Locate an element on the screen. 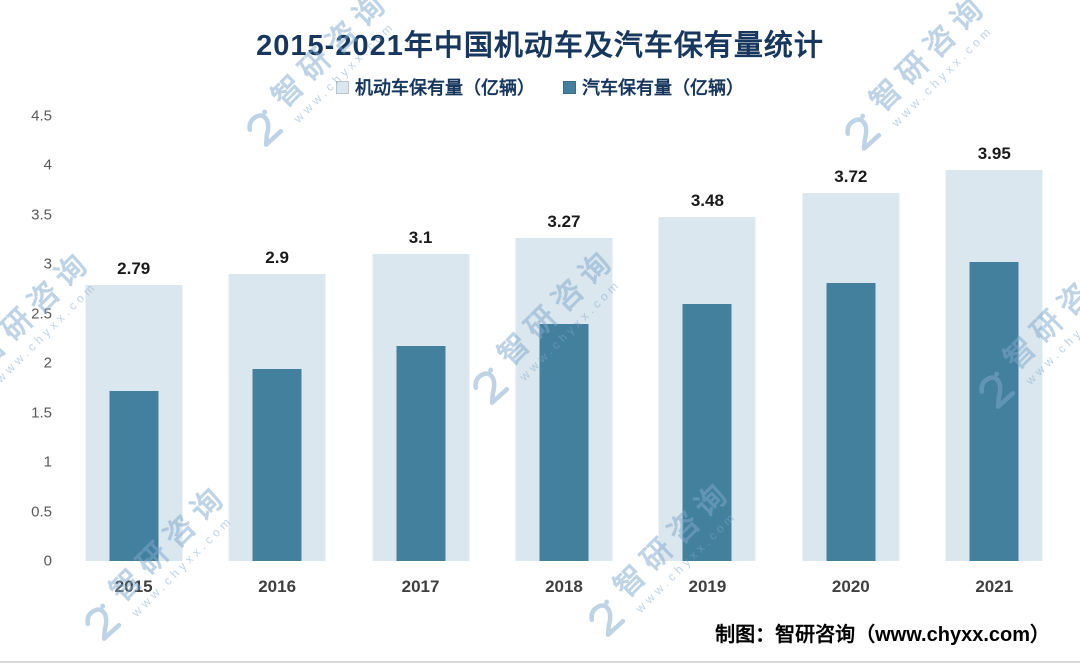 The image size is (1080, 663). legend-item-0: 机动车保有量（亿辆） is located at coordinates (435, 87).